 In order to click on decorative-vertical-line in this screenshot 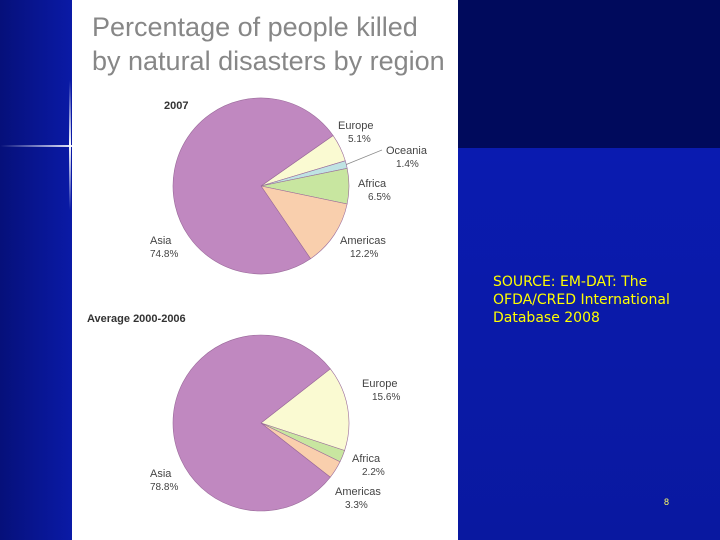, I will do `click(70, 145)`.